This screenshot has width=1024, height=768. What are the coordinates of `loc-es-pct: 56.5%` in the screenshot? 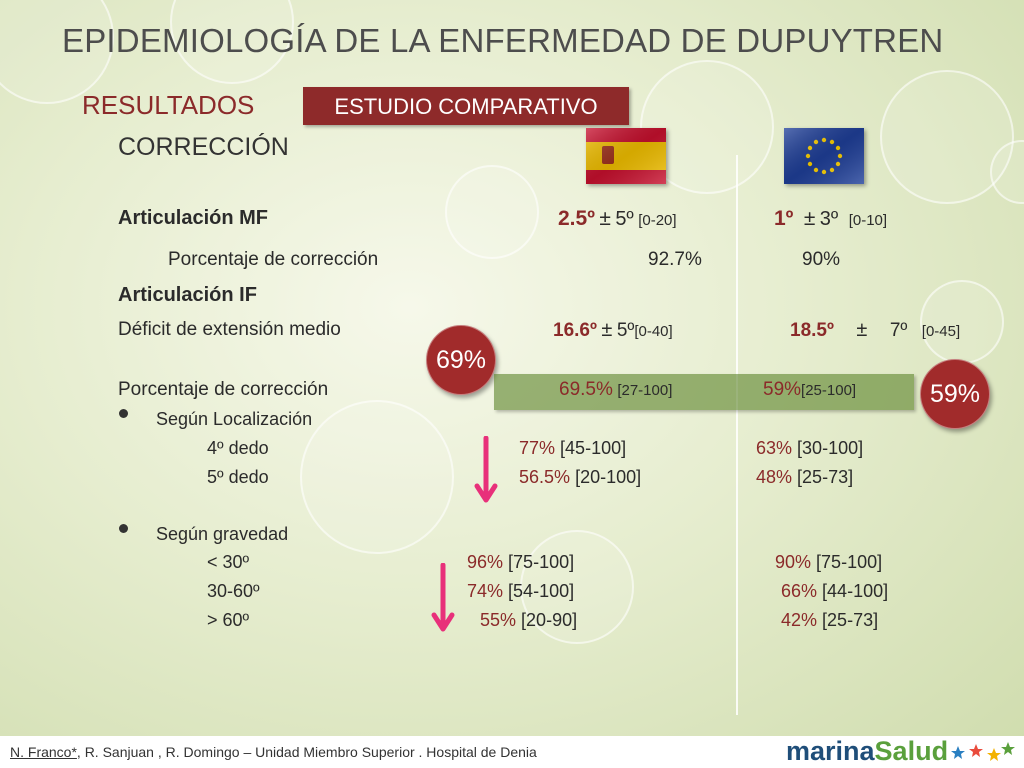 It's located at (545, 477).